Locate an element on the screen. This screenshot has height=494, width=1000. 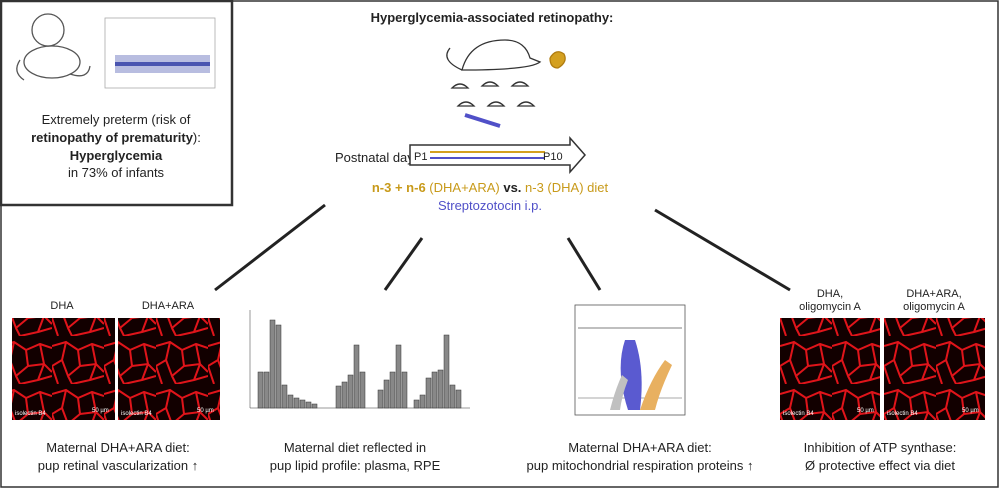
preterm-line: retinopathy of prematurity): is located at coordinates (116, 137).